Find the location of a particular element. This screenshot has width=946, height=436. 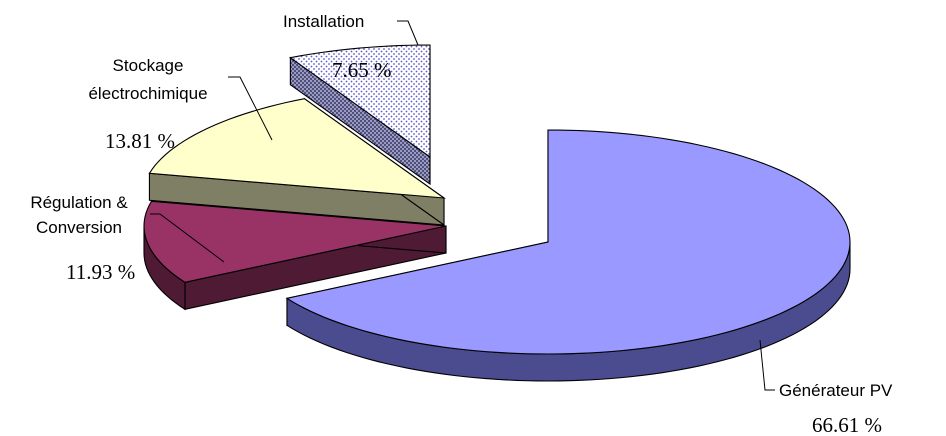

slice-stockage-electrochimique is located at coordinates (297, 162).